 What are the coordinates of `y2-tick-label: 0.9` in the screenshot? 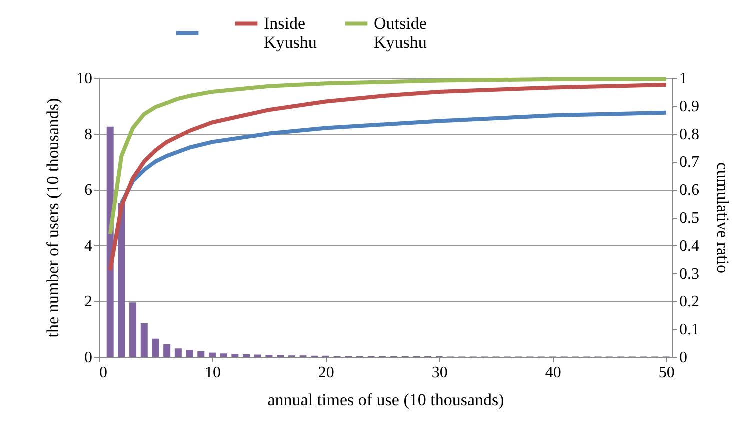 It's located at (690, 107).